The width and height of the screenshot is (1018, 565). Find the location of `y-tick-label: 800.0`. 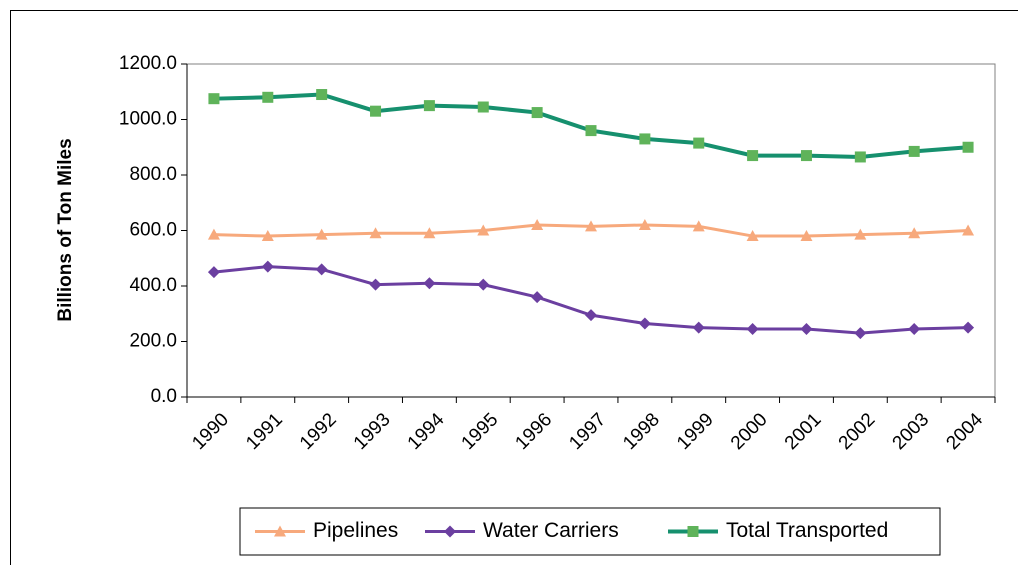

y-tick-label: 800.0 is located at coordinates (153, 174).